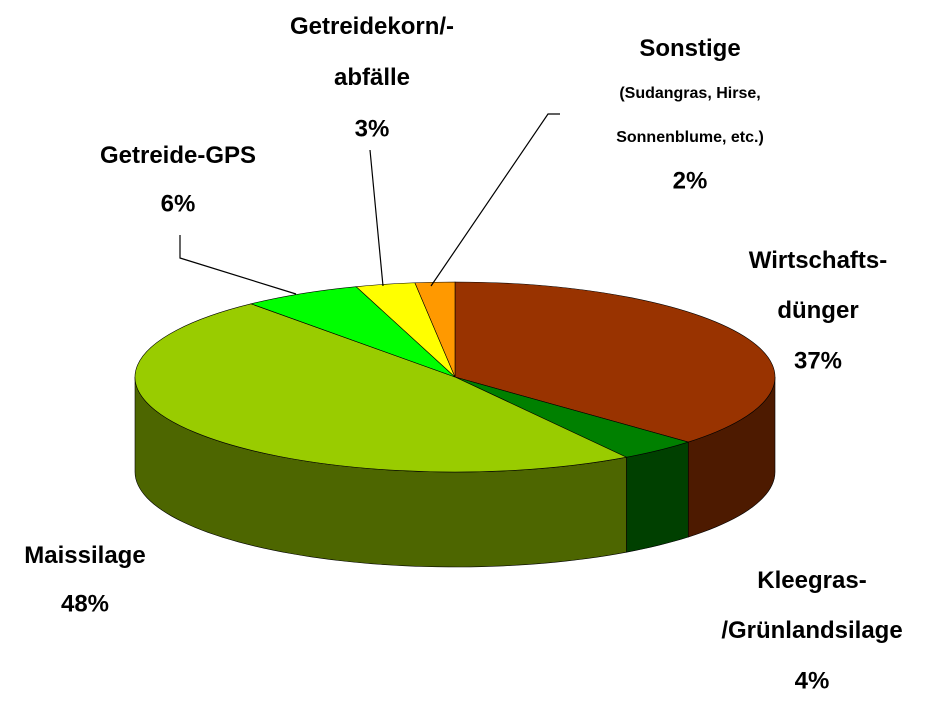  I want to click on value-label: 37%, so click(818, 360).